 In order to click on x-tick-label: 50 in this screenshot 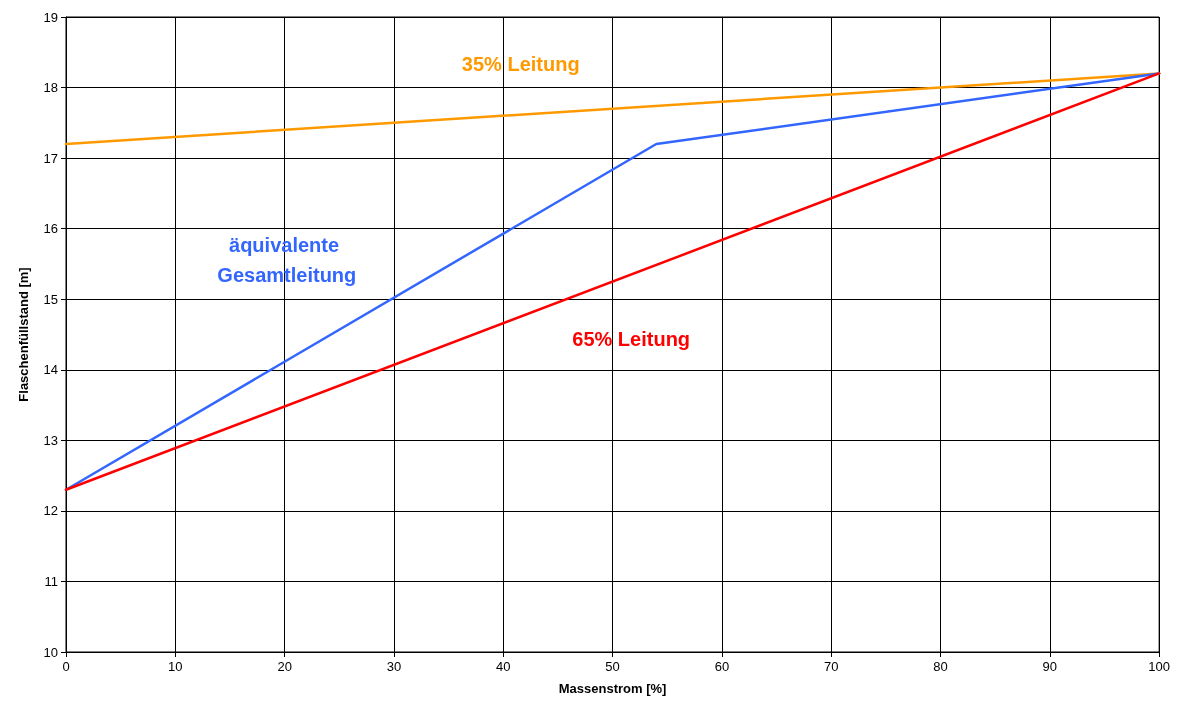, I will do `click(612, 666)`.